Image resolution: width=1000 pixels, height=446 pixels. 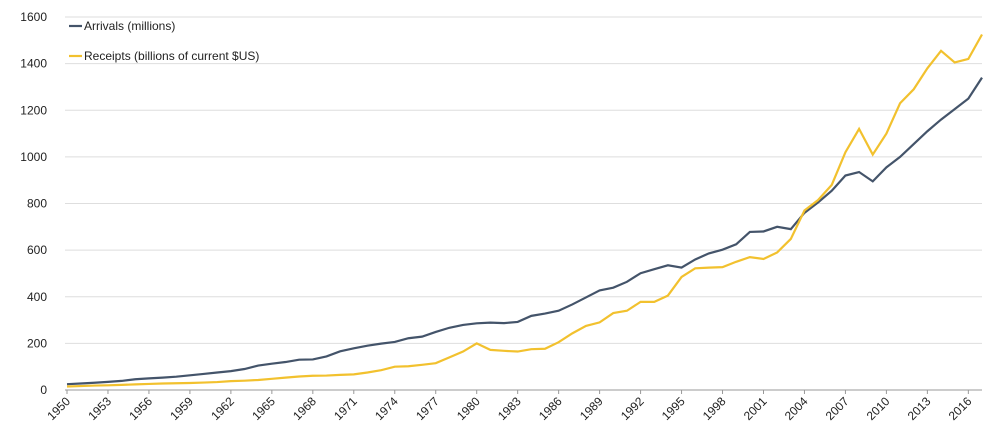 What do you see at coordinates (878, 408) in the screenshot?
I see `x-tick-label: 2010` at bounding box center [878, 408].